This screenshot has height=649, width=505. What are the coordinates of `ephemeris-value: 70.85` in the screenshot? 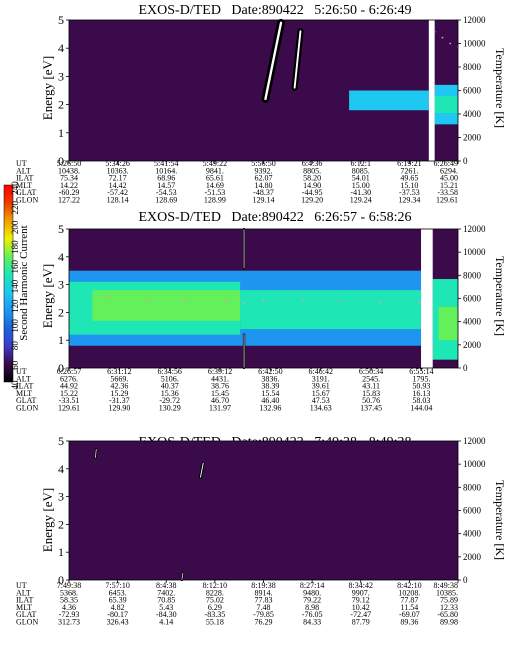 It's located at (166, 600).